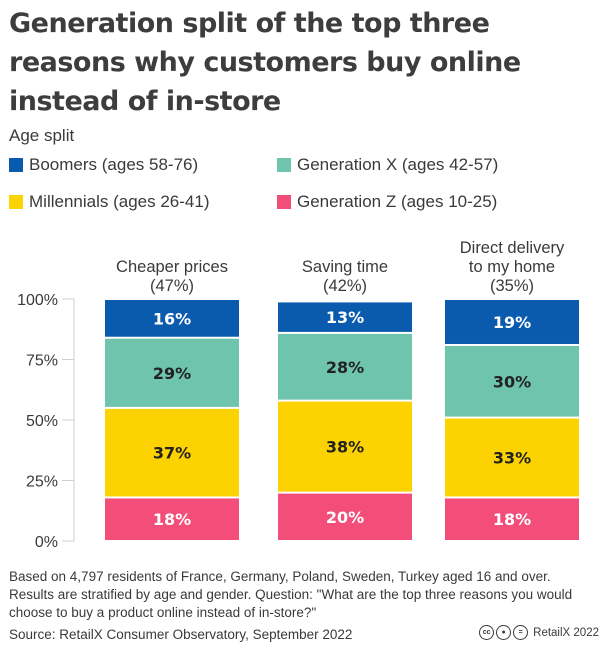  I want to click on category-label: (47%), so click(172, 286).